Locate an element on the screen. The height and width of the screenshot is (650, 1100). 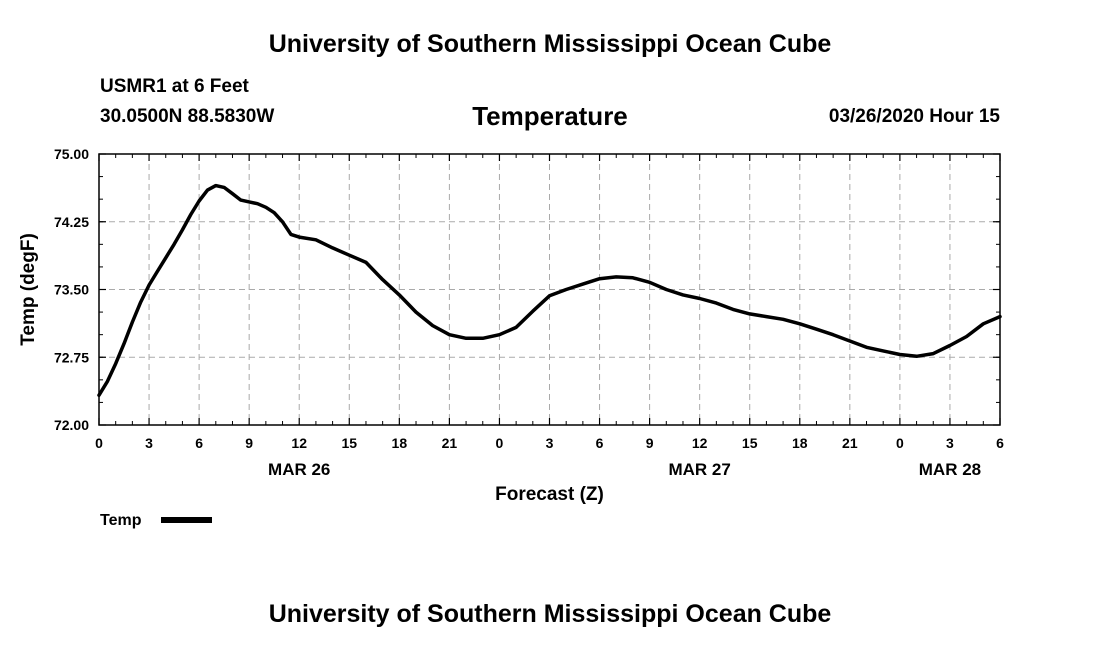
parameter-title: Temperature is located at coordinates (550, 116).